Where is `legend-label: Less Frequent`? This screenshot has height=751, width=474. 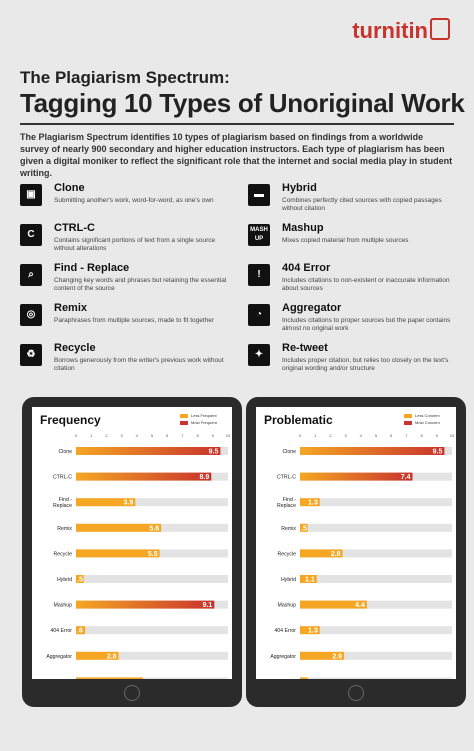 legend-label: Less Frequent is located at coordinates (204, 415).